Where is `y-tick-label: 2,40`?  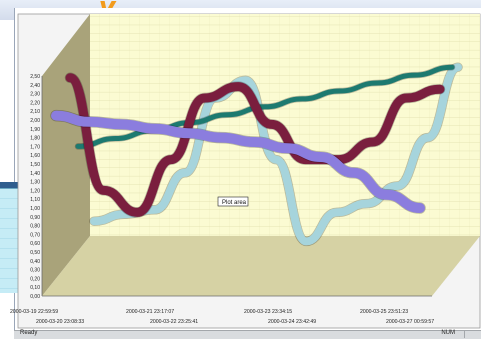 y-tick-label: 2,40 is located at coordinates (35, 86).